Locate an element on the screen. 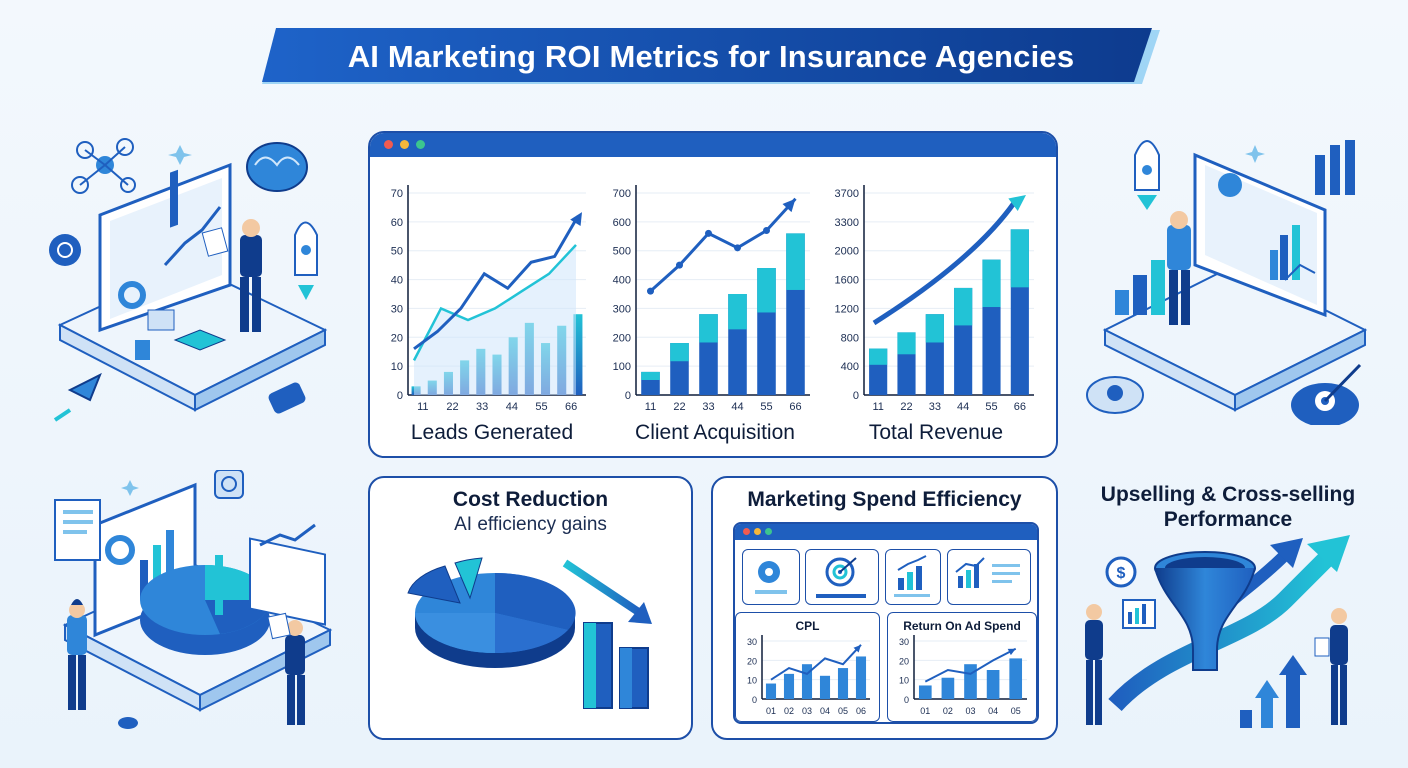 Image resolution: width=1408 pixels, height=768 pixels. spend-efficiency-panel: Marketing Spend Efficiency is located at coordinates (884, 608).